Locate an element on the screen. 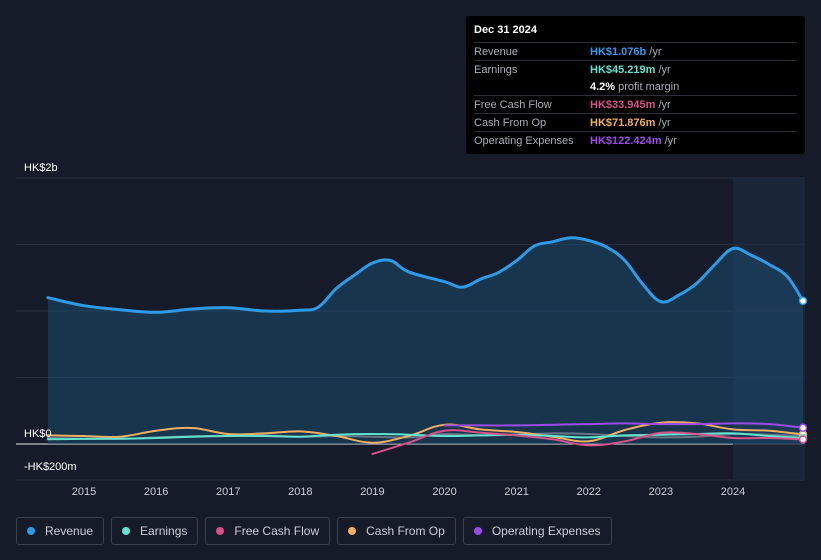 Image resolution: width=821 pixels, height=560 pixels. tooltip-row: 4.2% profit margin is located at coordinates (635, 86).